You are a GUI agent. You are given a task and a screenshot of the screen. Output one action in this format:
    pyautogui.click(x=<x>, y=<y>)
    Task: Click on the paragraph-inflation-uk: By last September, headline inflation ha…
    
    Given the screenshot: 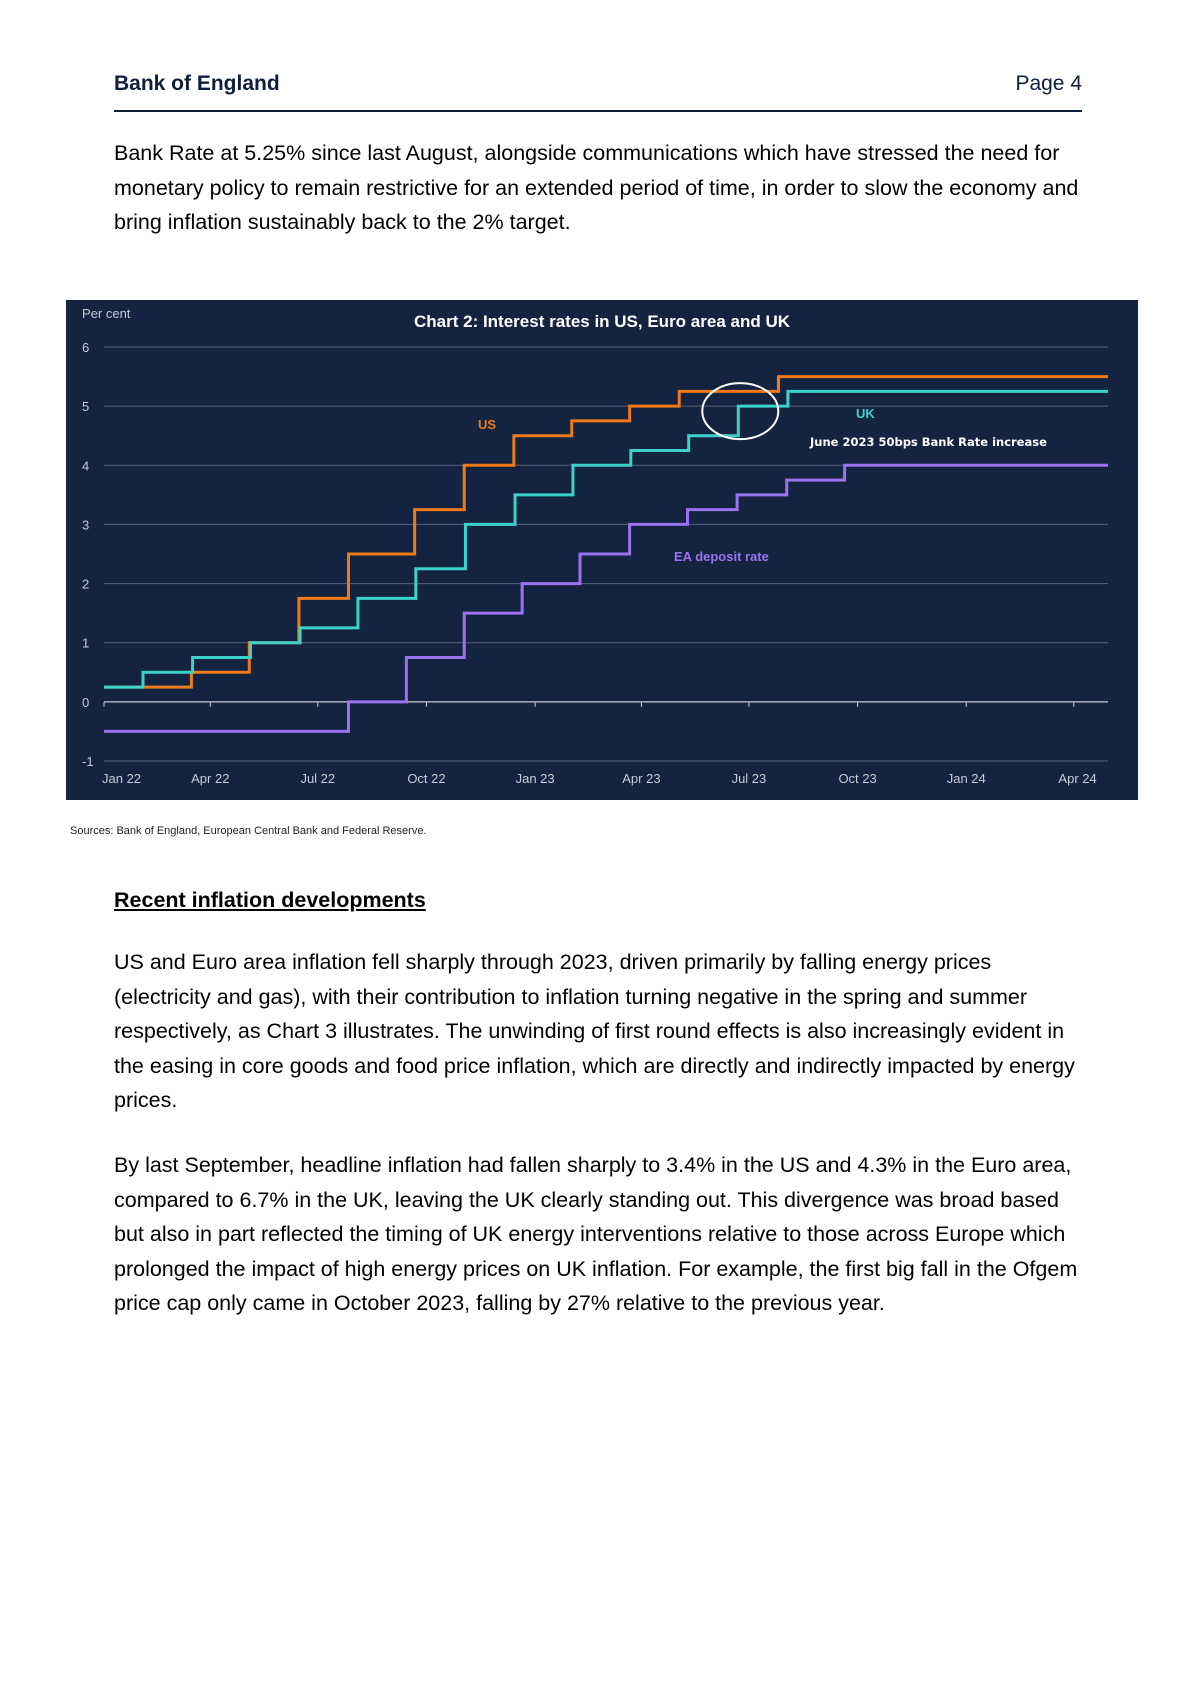 What is the action you would take?
    pyautogui.click(x=596, y=1234)
    